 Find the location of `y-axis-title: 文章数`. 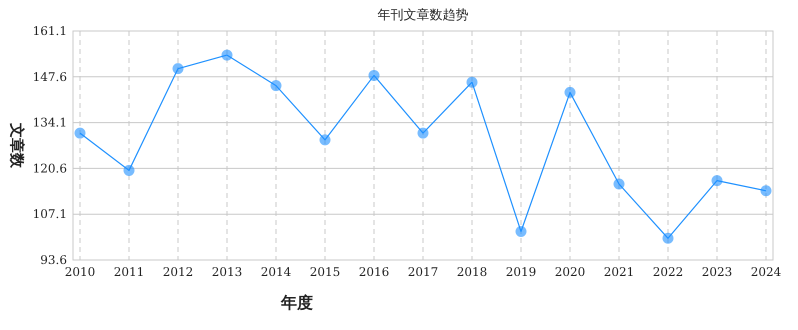

y-axis-title: 文章数 is located at coordinates (17, 145).